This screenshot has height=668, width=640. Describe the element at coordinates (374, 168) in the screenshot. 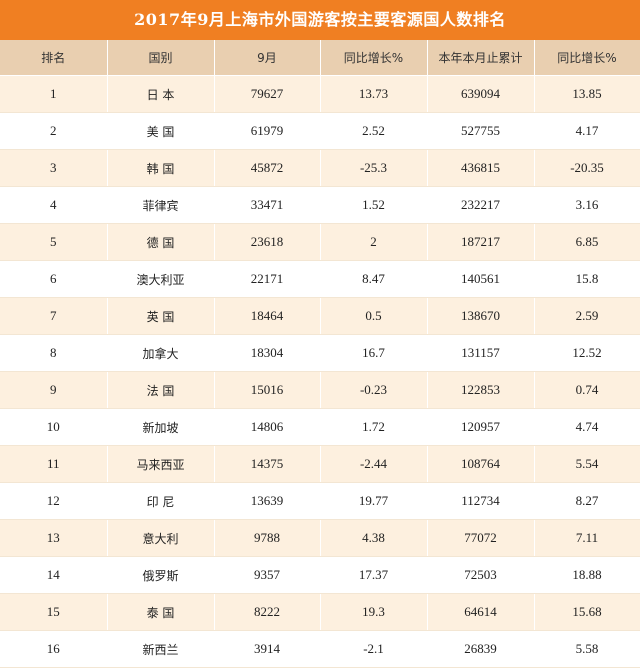

I see `cell-september-yoy: -25.3` at that location.